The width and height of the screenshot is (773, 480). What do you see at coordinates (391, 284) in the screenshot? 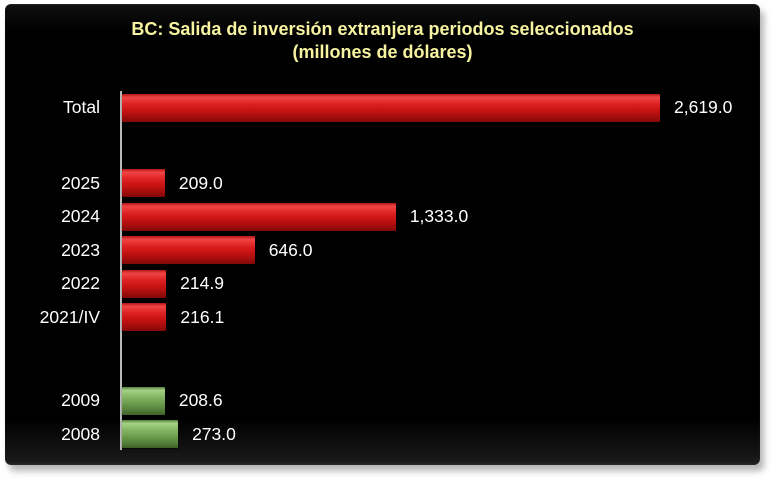
I see `bar-track: 214.9` at bounding box center [391, 284].